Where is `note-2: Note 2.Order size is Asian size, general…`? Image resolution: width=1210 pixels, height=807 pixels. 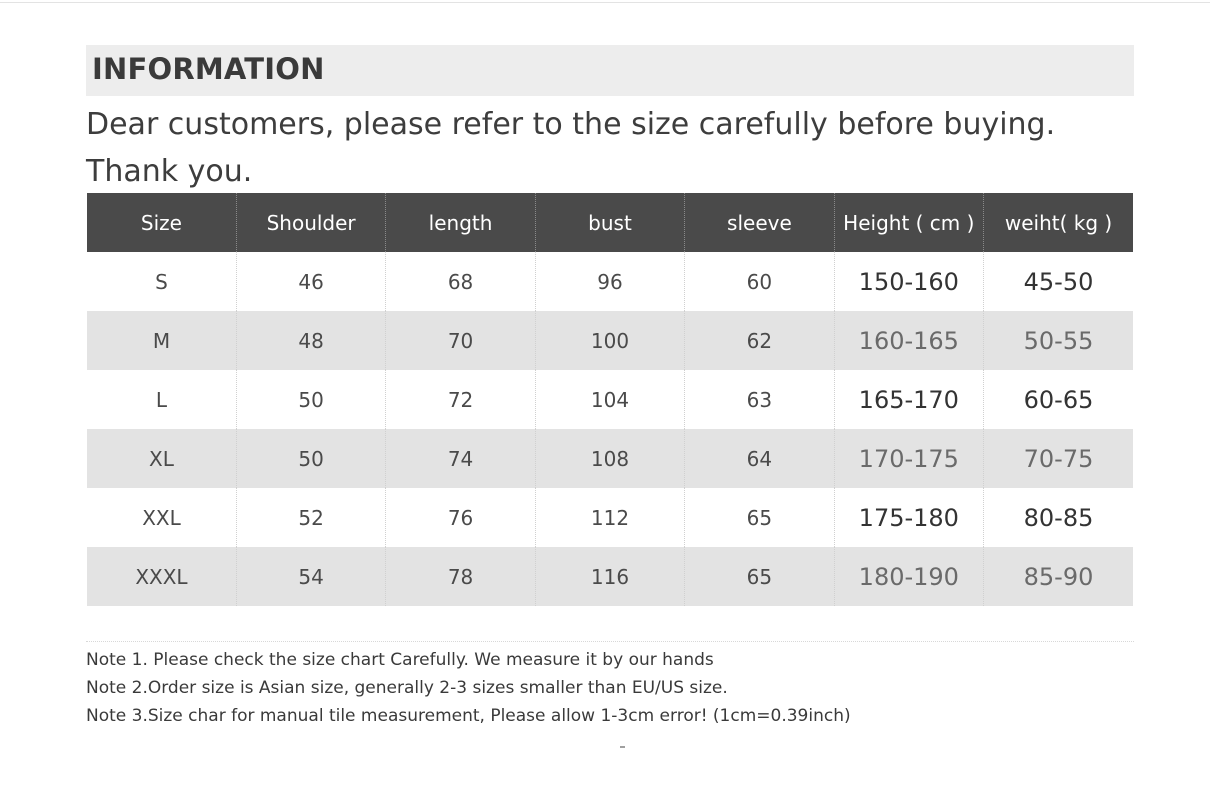
note-2: Note 2.Order size is Asian size, general… is located at coordinates (407, 688).